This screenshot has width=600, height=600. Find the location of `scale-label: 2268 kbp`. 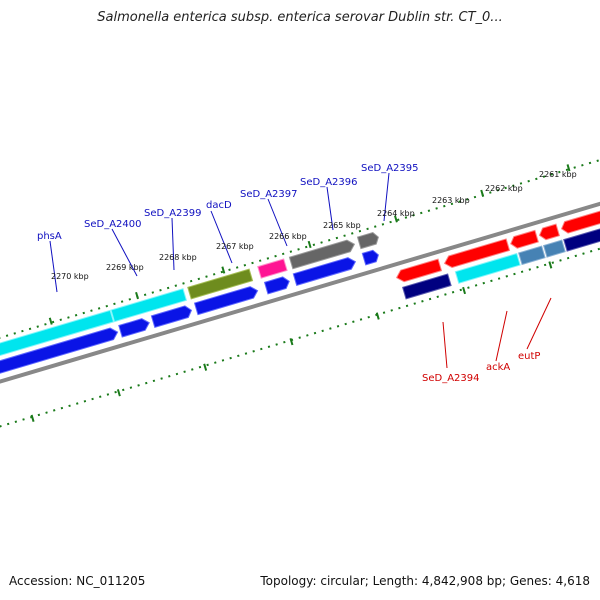

scale-label: 2268 kbp is located at coordinates (178, 257).